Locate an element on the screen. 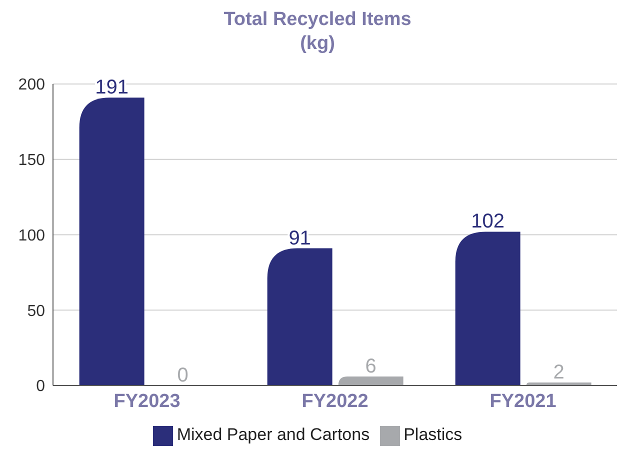 This screenshot has width=635, height=463. legend-label: Plastics is located at coordinates (433, 434).